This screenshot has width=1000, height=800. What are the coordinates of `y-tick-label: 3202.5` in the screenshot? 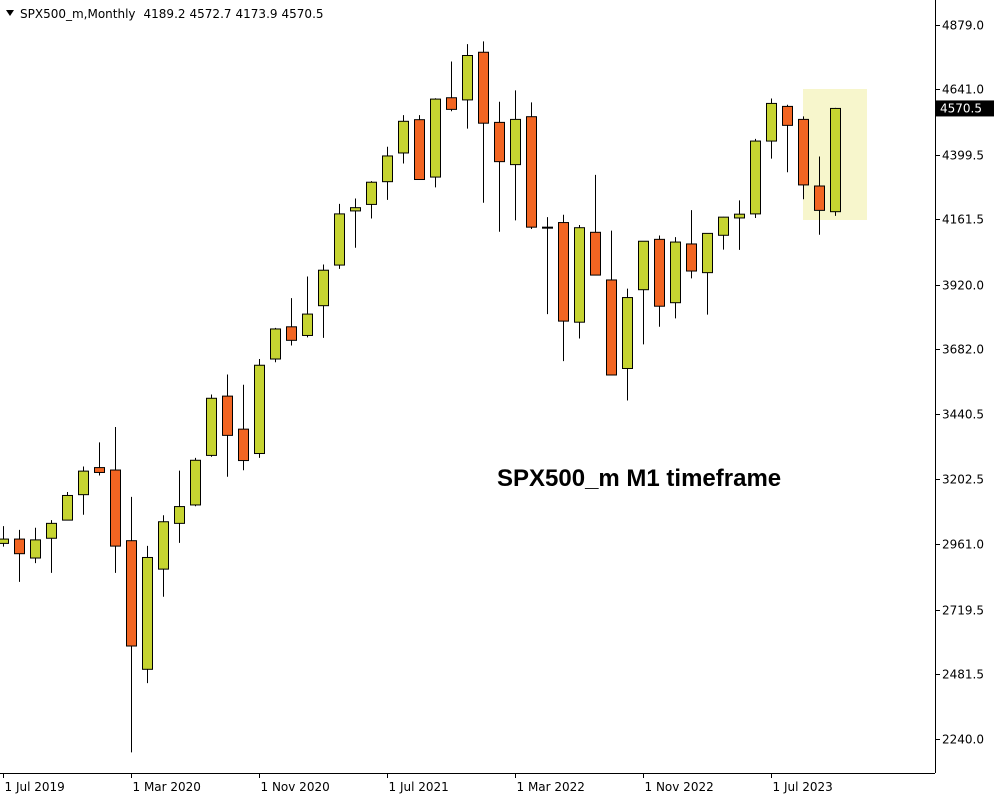 It's located at (963, 480).